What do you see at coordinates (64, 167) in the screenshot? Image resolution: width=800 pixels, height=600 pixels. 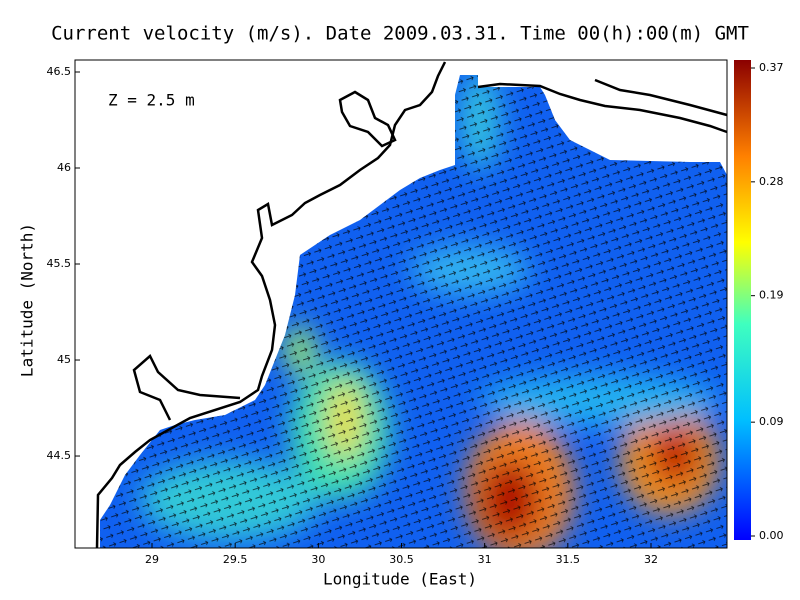 I see `y-tick-label: 46` at bounding box center [64, 167].